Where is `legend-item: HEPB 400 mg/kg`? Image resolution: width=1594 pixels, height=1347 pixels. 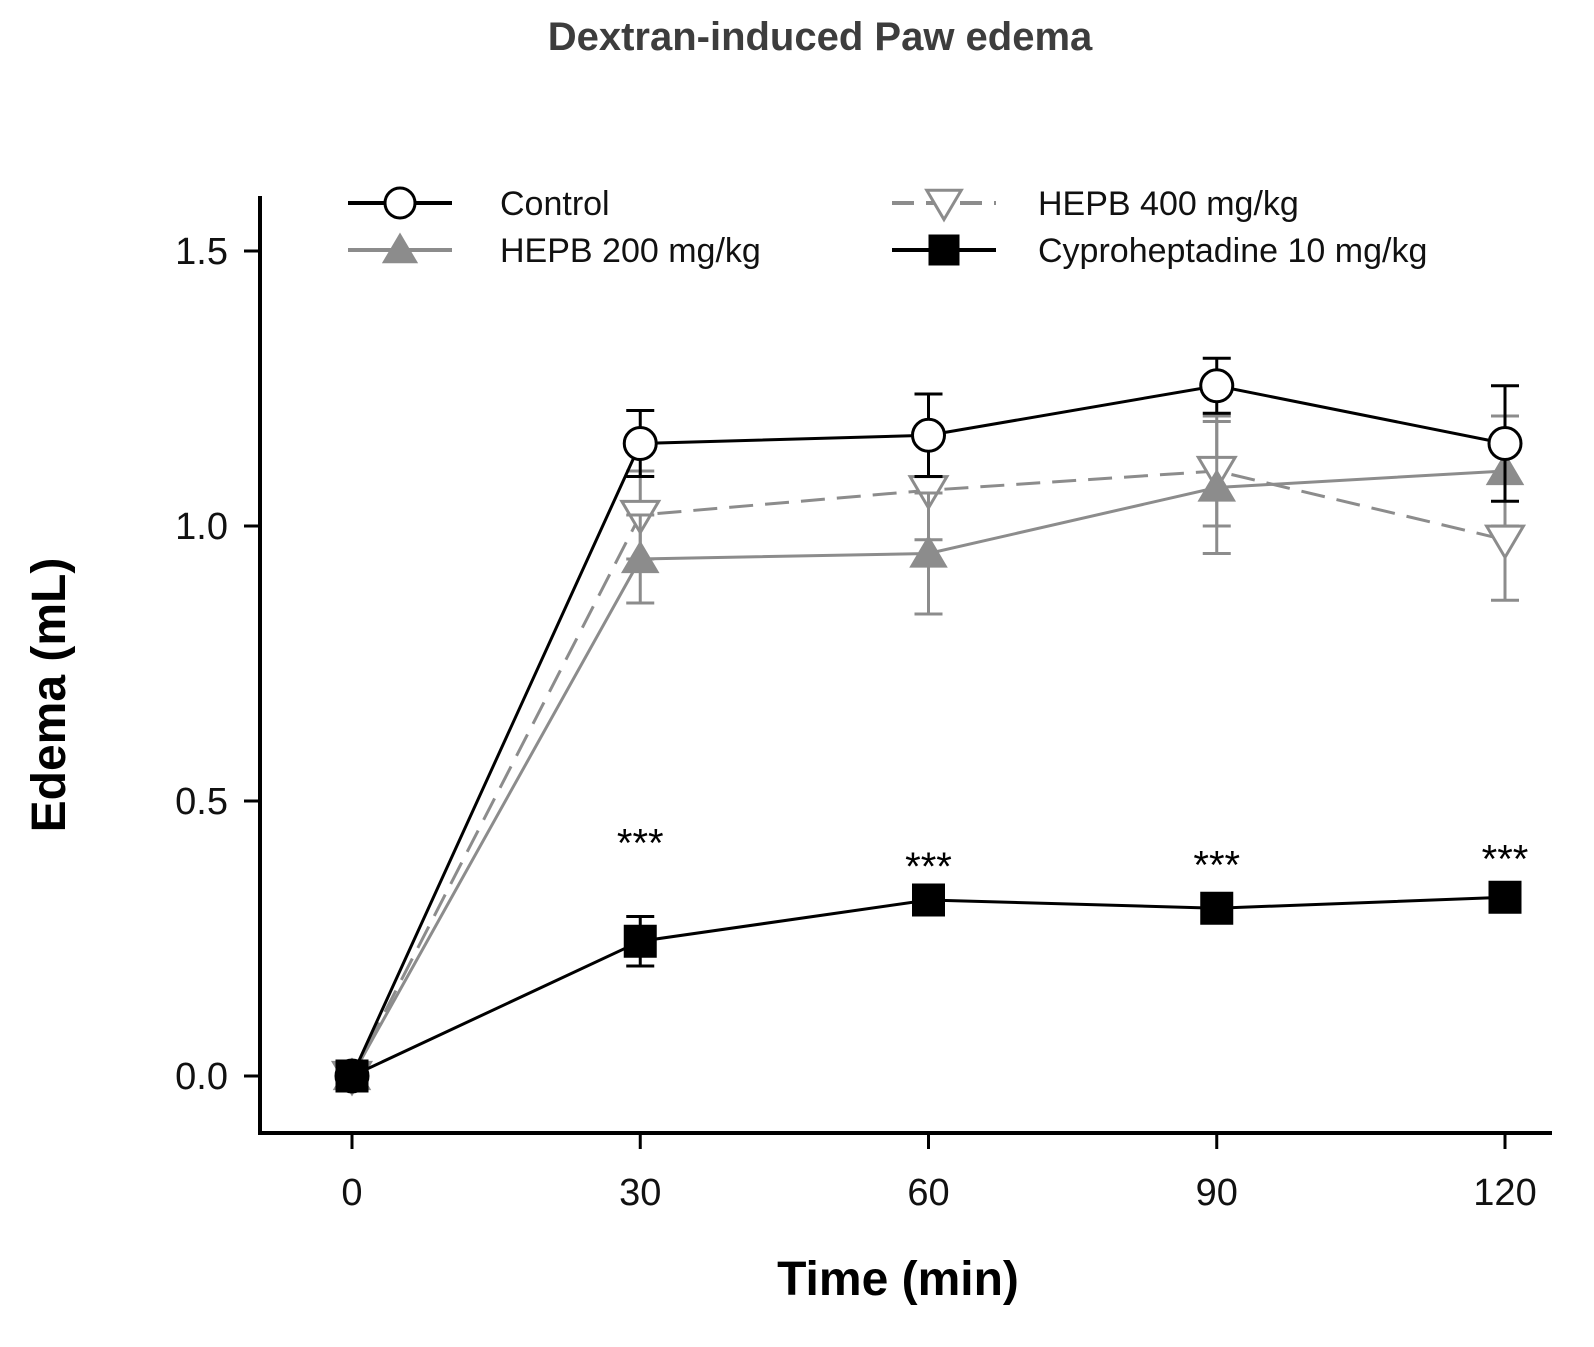 legend-item: HEPB 400 mg/kg is located at coordinates (1095, 204).